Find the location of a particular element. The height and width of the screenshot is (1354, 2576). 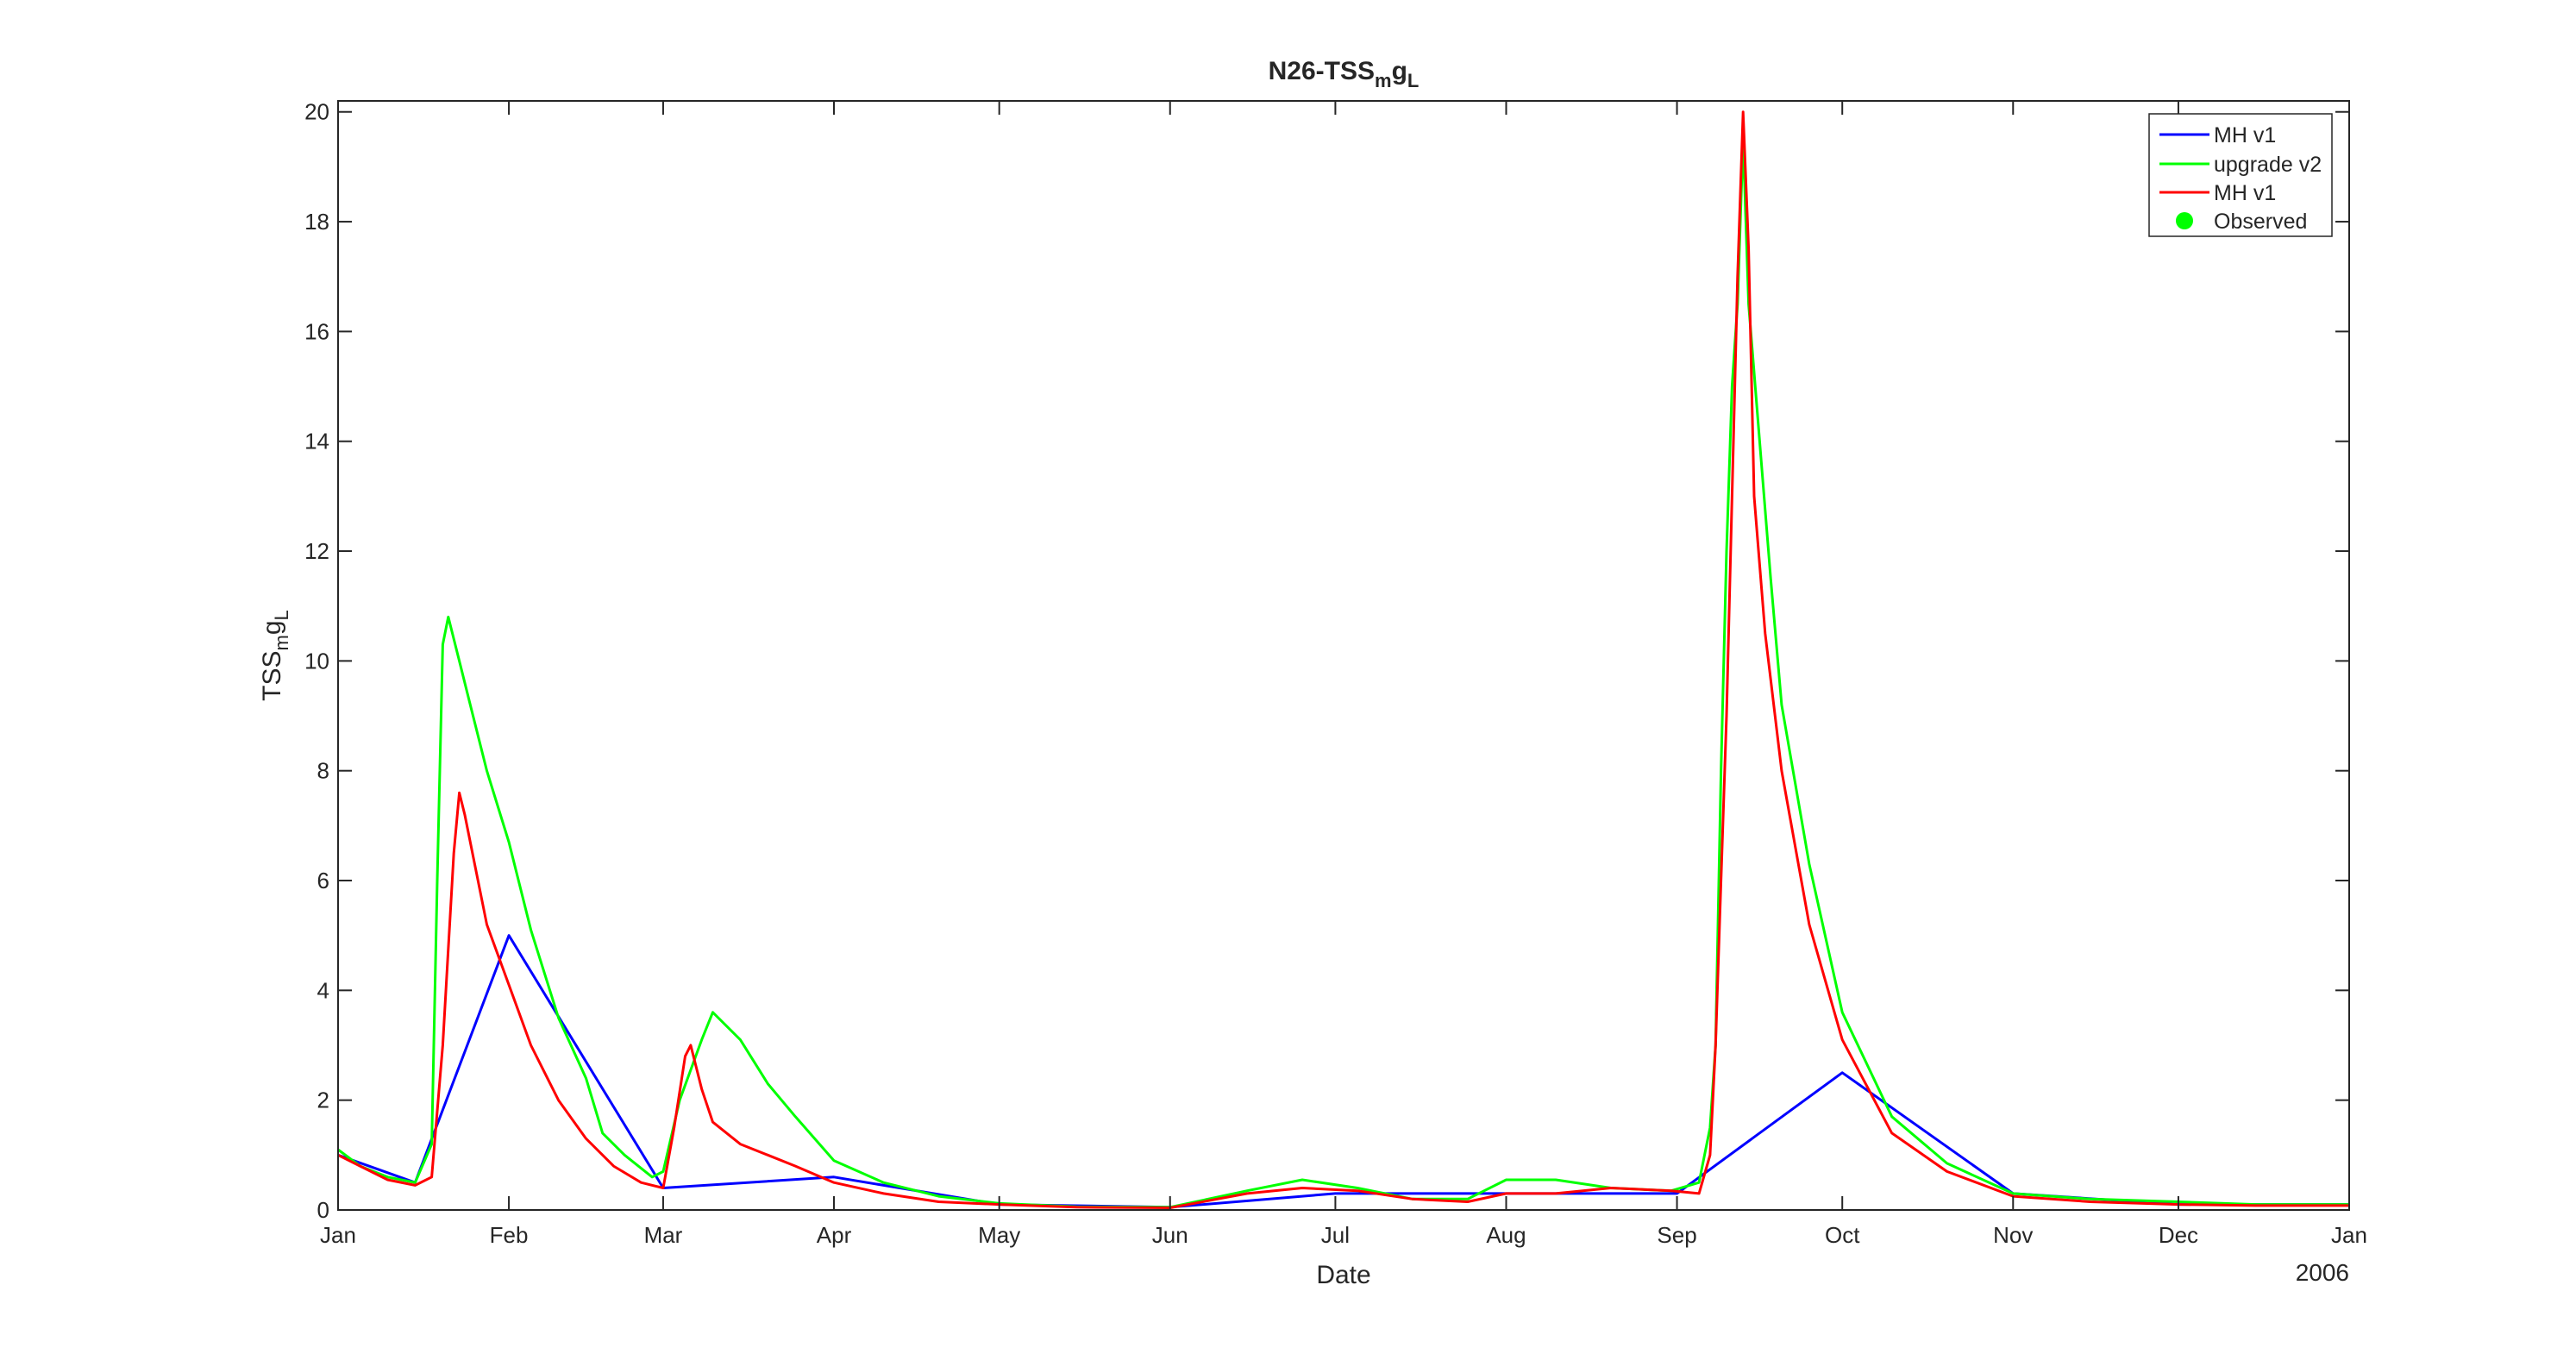

legend-label: upgrade v2 is located at coordinates (2268, 165).